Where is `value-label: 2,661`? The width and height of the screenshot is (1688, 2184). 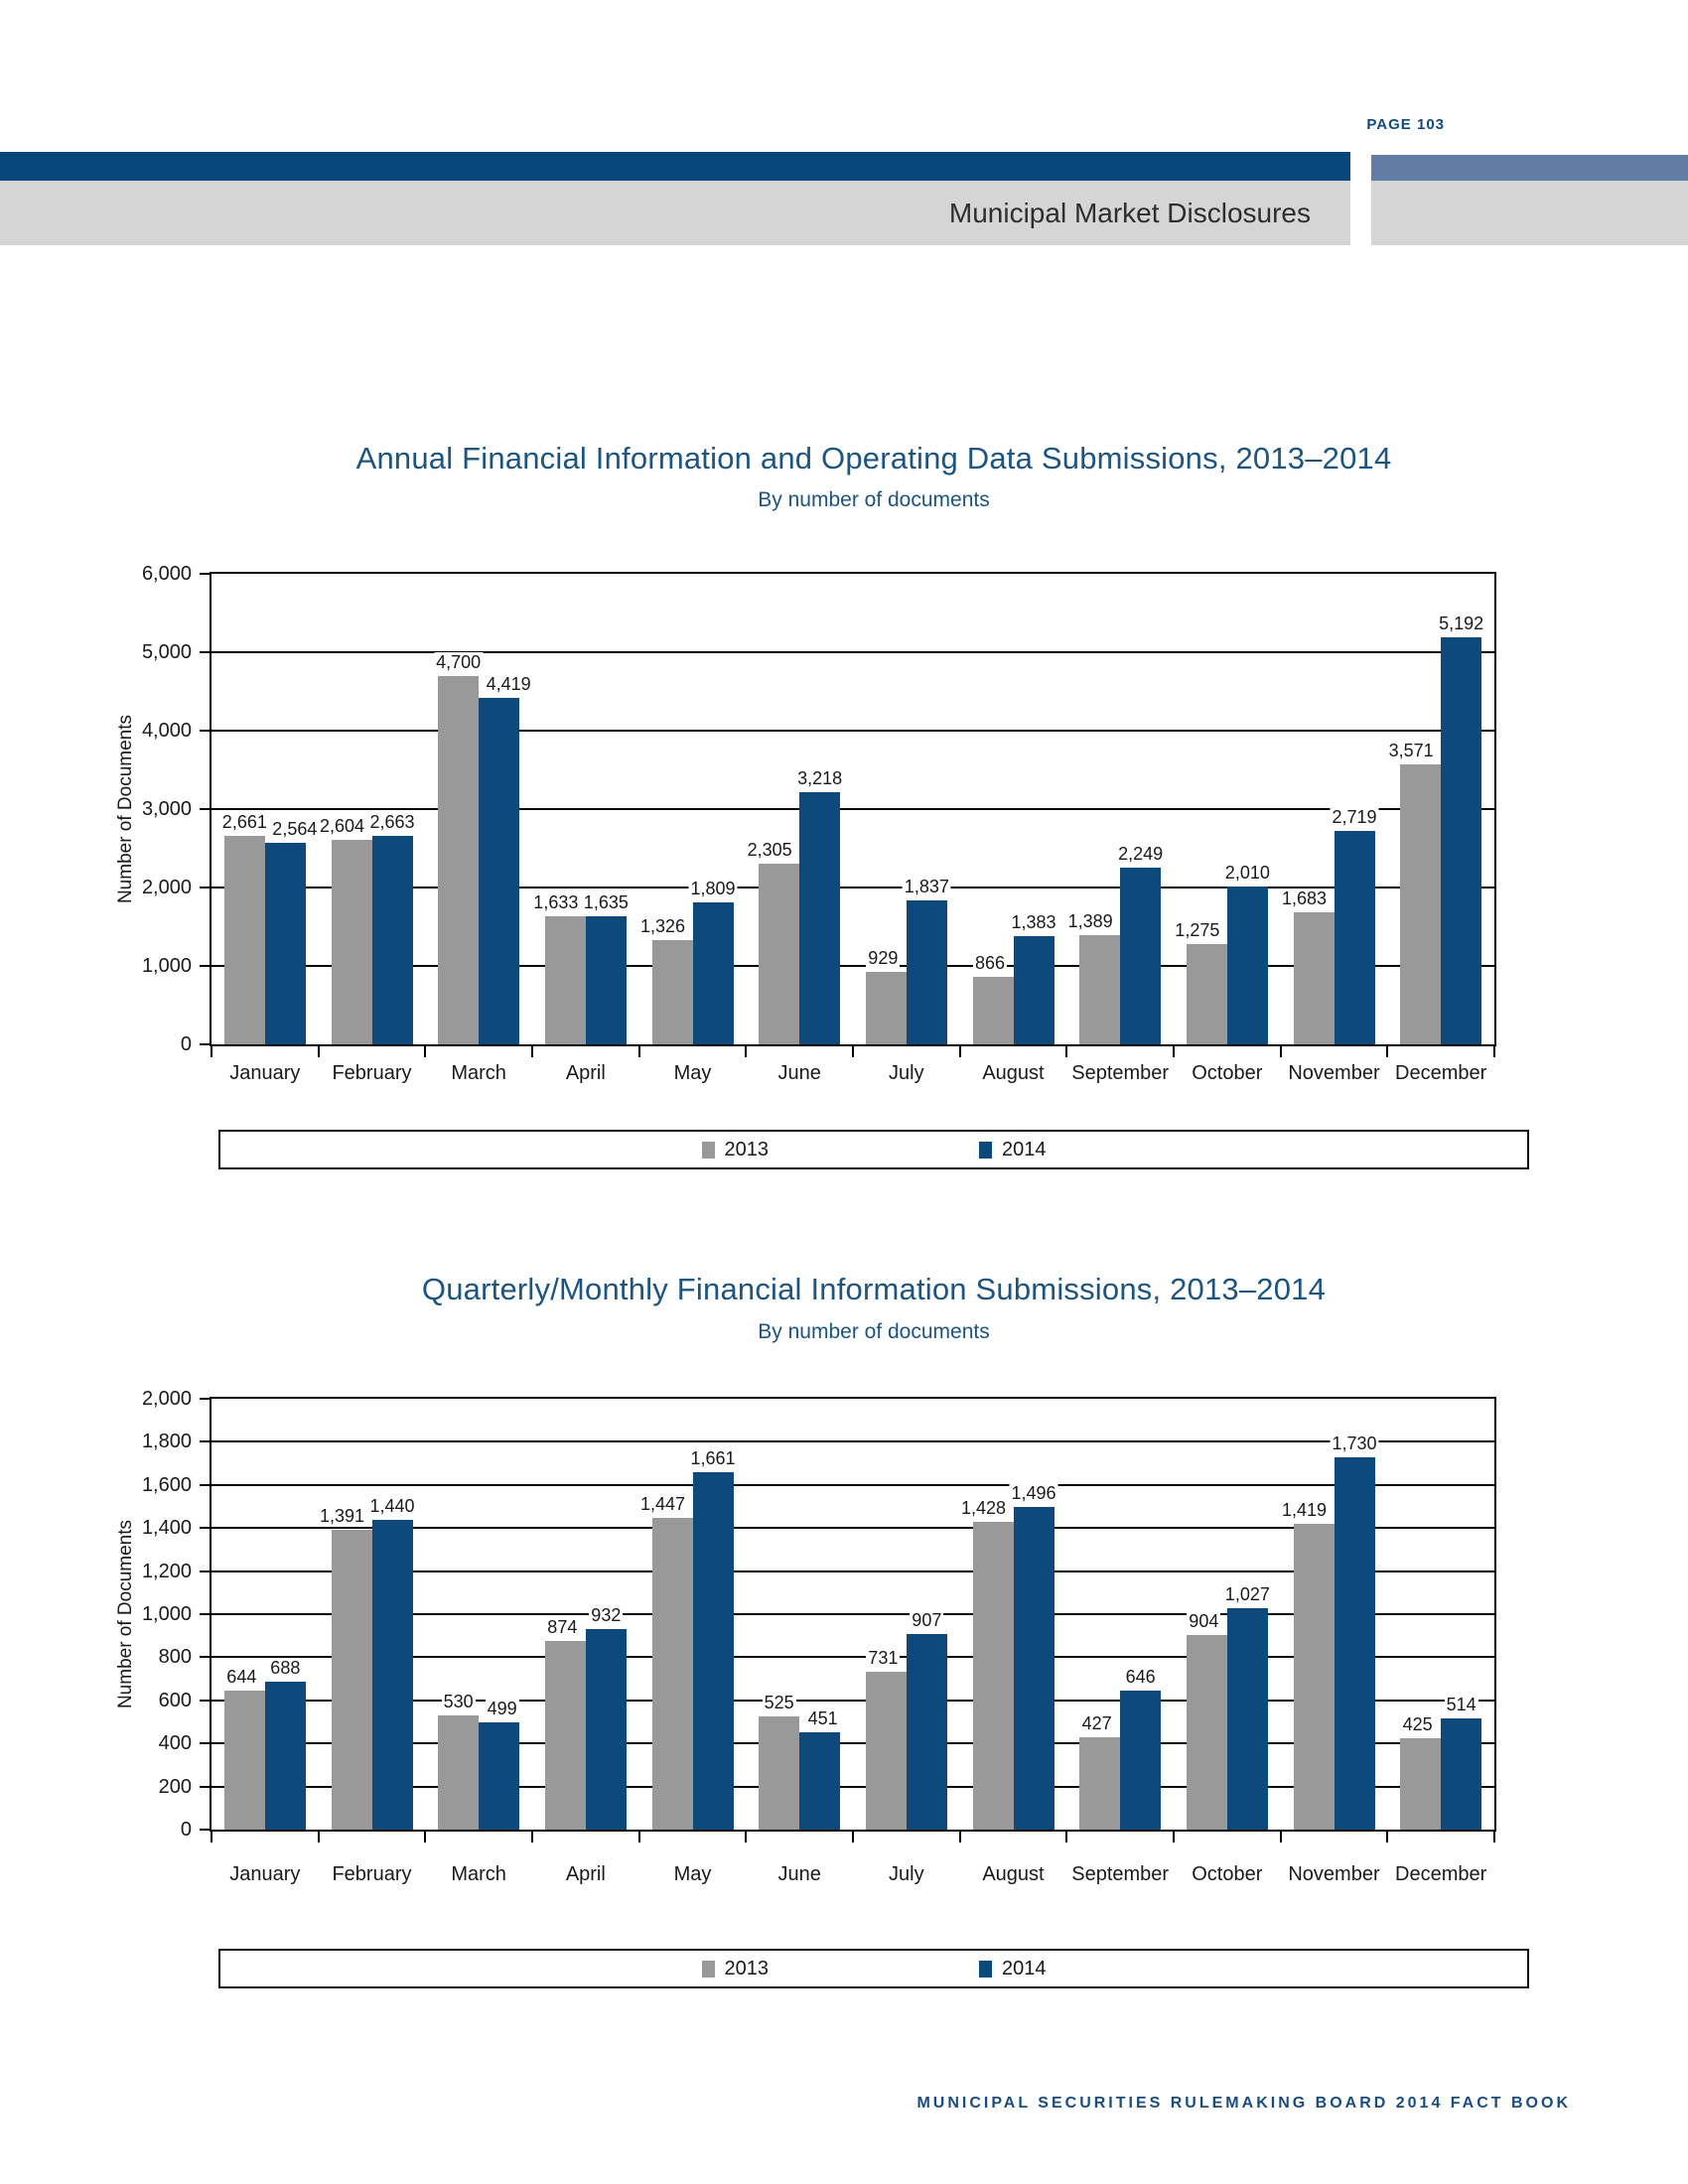 value-label: 2,661 is located at coordinates (244, 821).